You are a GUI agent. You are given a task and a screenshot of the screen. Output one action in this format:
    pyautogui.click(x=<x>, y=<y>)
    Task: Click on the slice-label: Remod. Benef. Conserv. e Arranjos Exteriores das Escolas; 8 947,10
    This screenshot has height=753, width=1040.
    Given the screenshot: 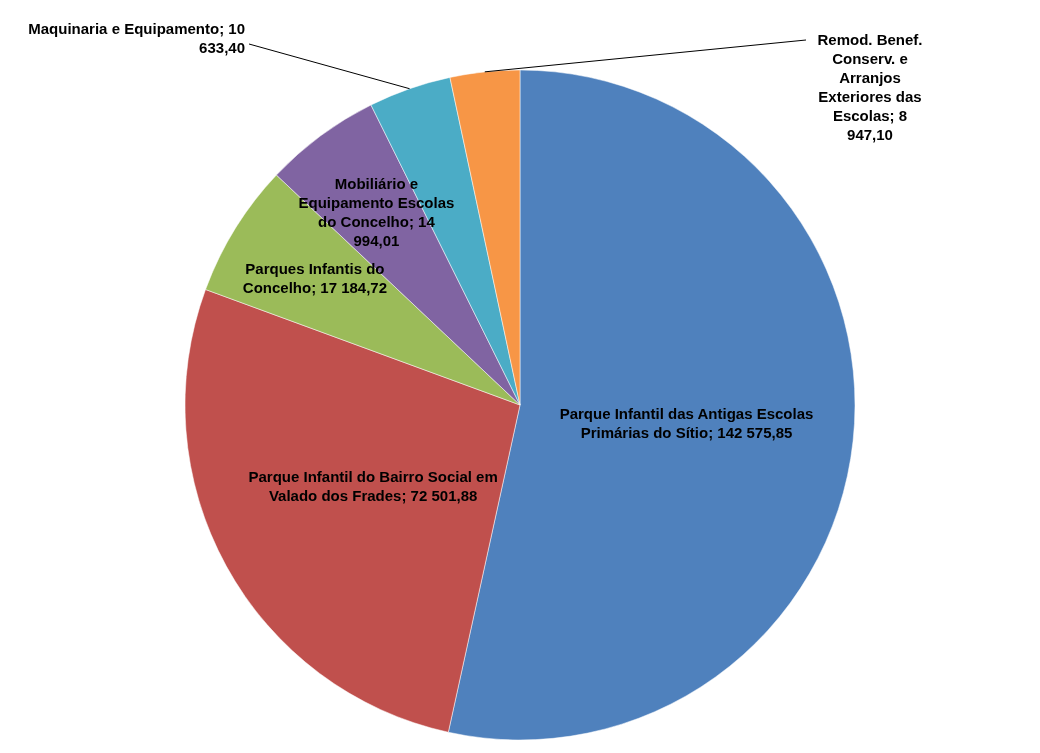 What is the action you would take?
    pyautogui.click(x=870, y=87)
    